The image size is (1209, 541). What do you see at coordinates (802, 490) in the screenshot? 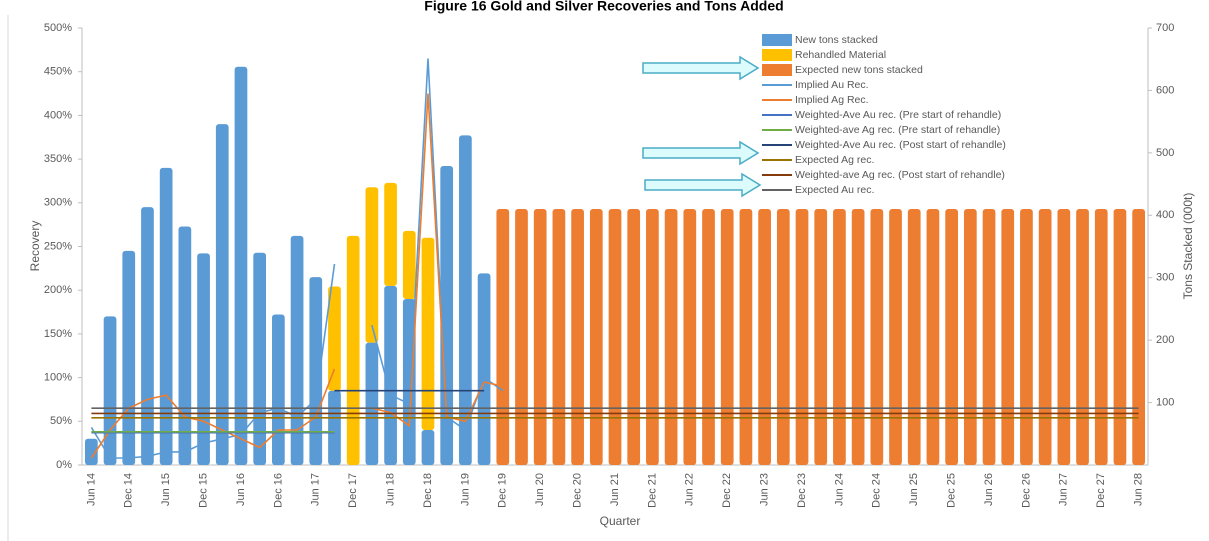
I see `x-tick-label: Dec 23` at bounding box center [802, 490].